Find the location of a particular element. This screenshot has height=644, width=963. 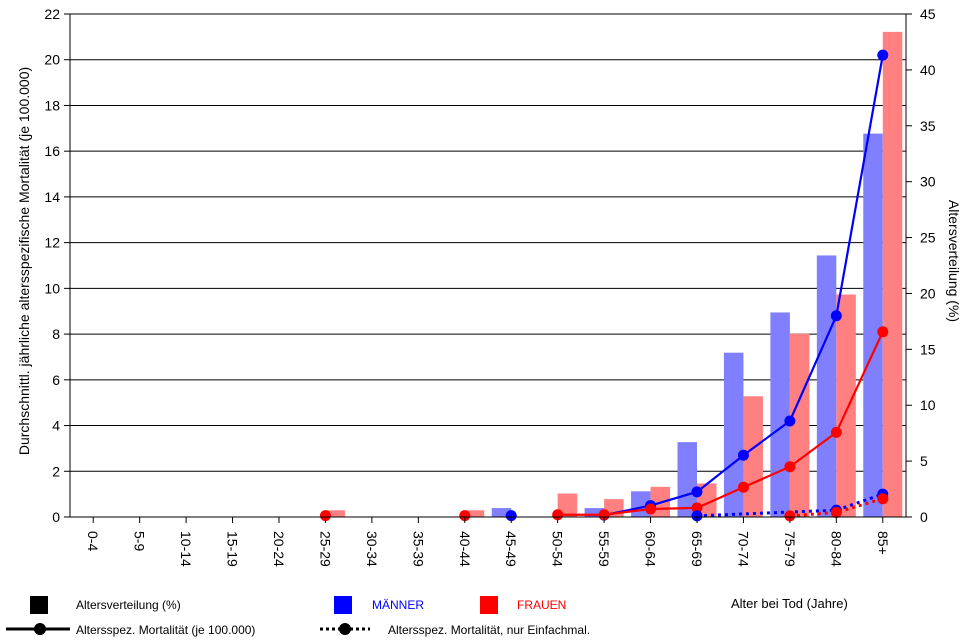

legend-mortality-line-icon is located at coordinates (38, 629).